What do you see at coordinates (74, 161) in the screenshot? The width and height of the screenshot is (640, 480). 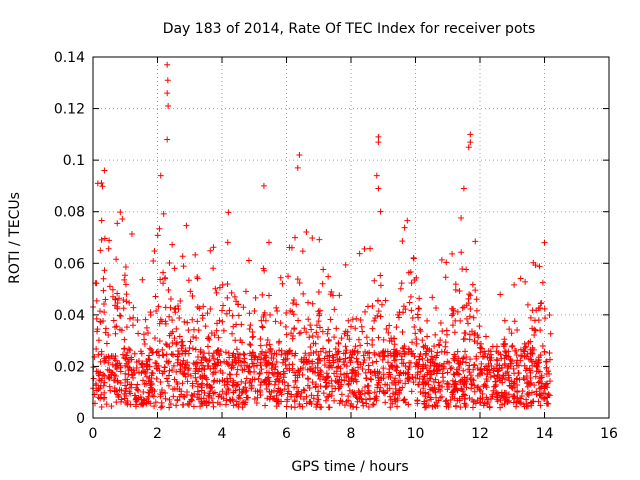 I see `y-tick-label: 0.1` at bounding box center [74, 161].